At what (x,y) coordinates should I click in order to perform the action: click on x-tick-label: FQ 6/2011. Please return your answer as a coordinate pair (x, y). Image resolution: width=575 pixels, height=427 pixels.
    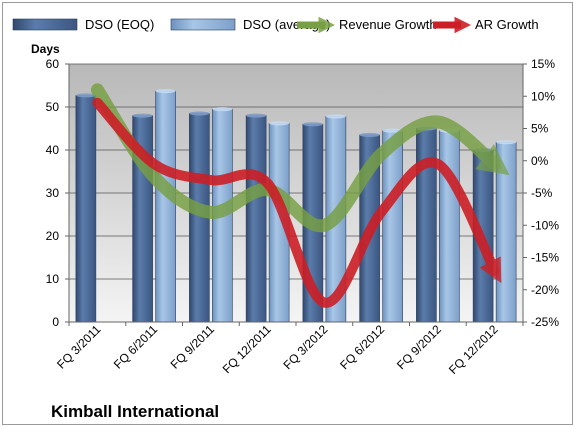
    Looking at the image, I should click on (136, 347).